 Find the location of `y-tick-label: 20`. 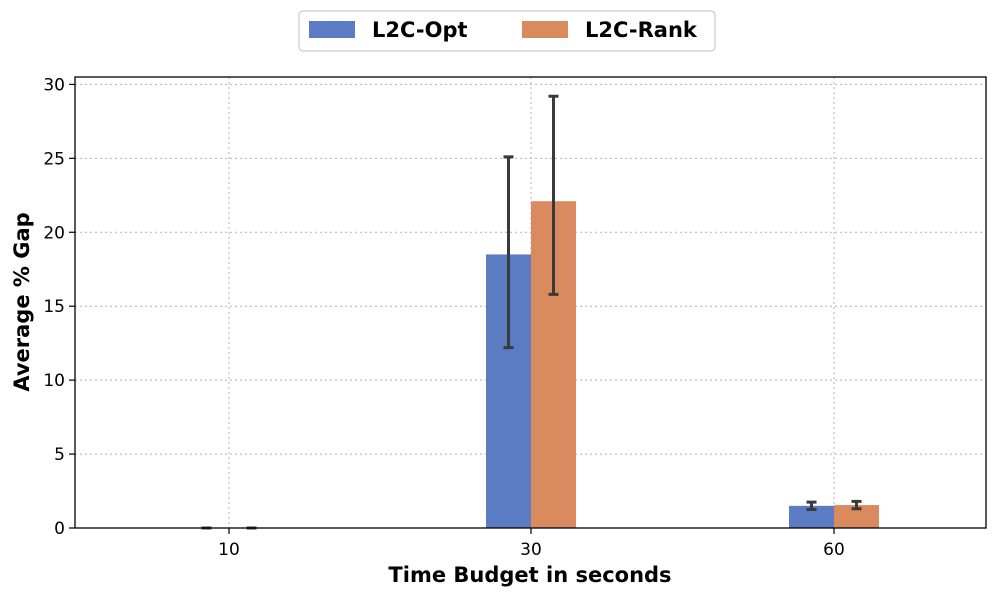

y-tick-label: 20 is located at coordinates (54, 233).